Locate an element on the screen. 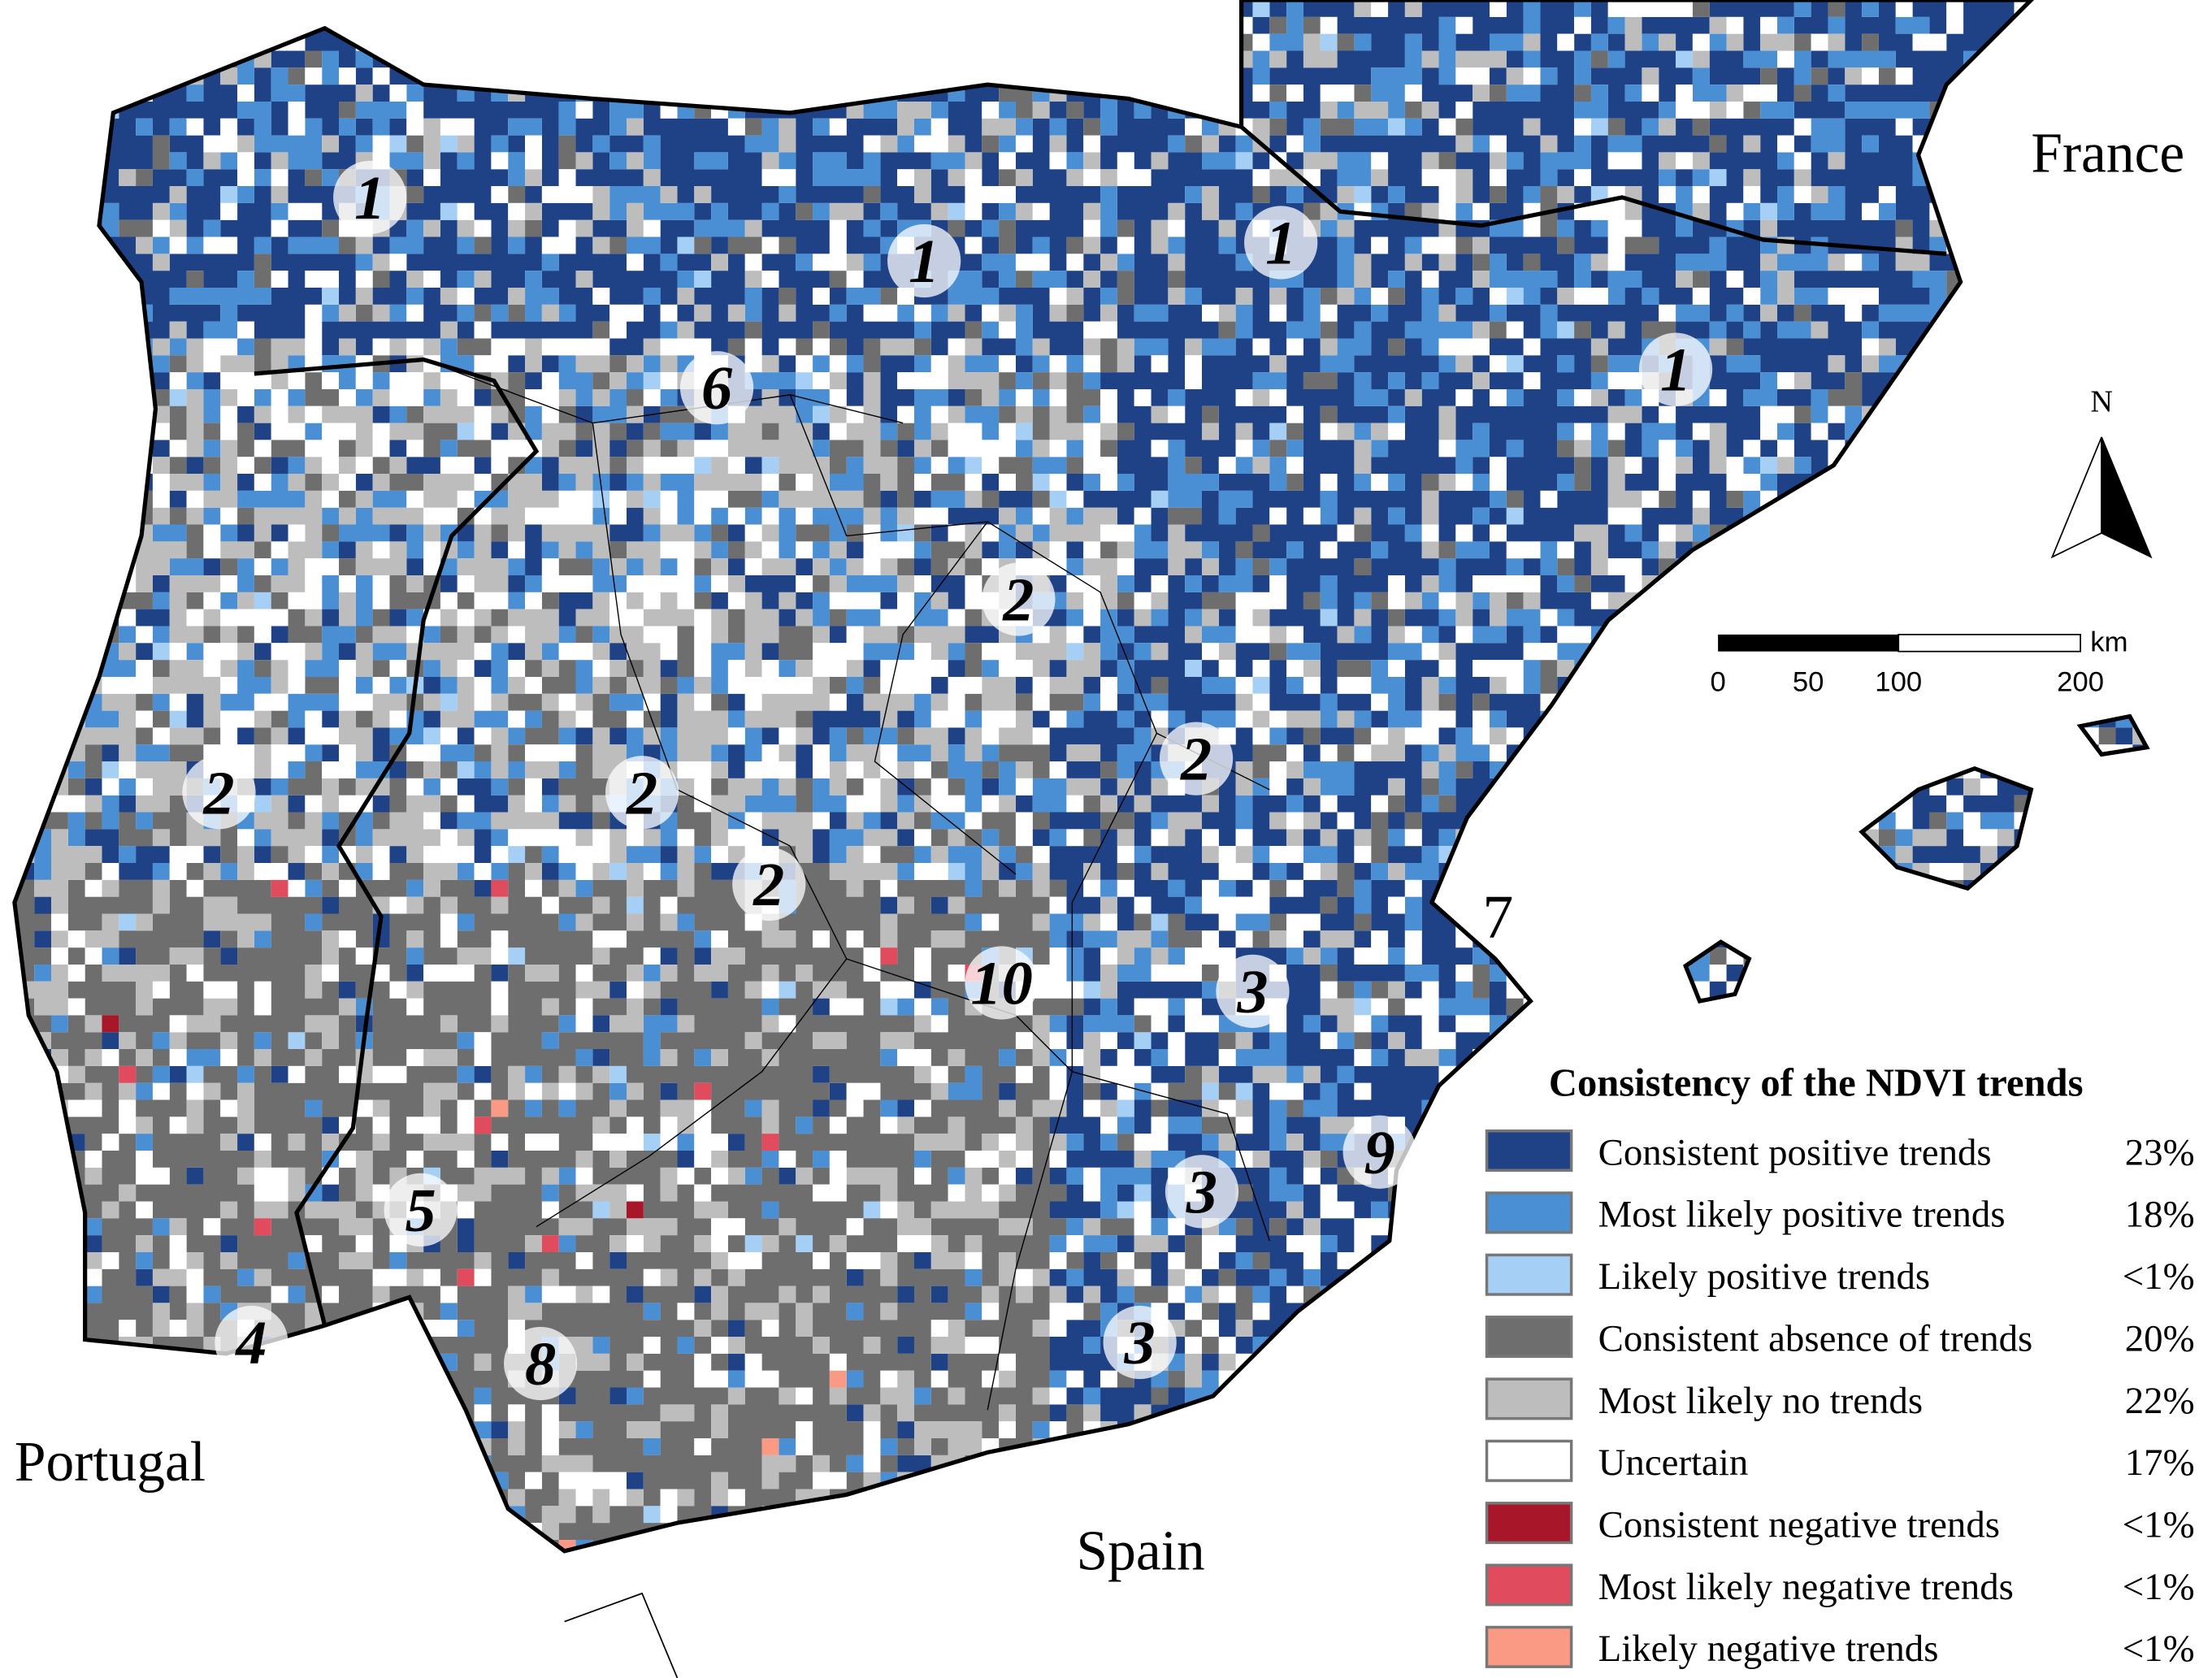  marker-label: 10 is located at coordinates (1001, 983).